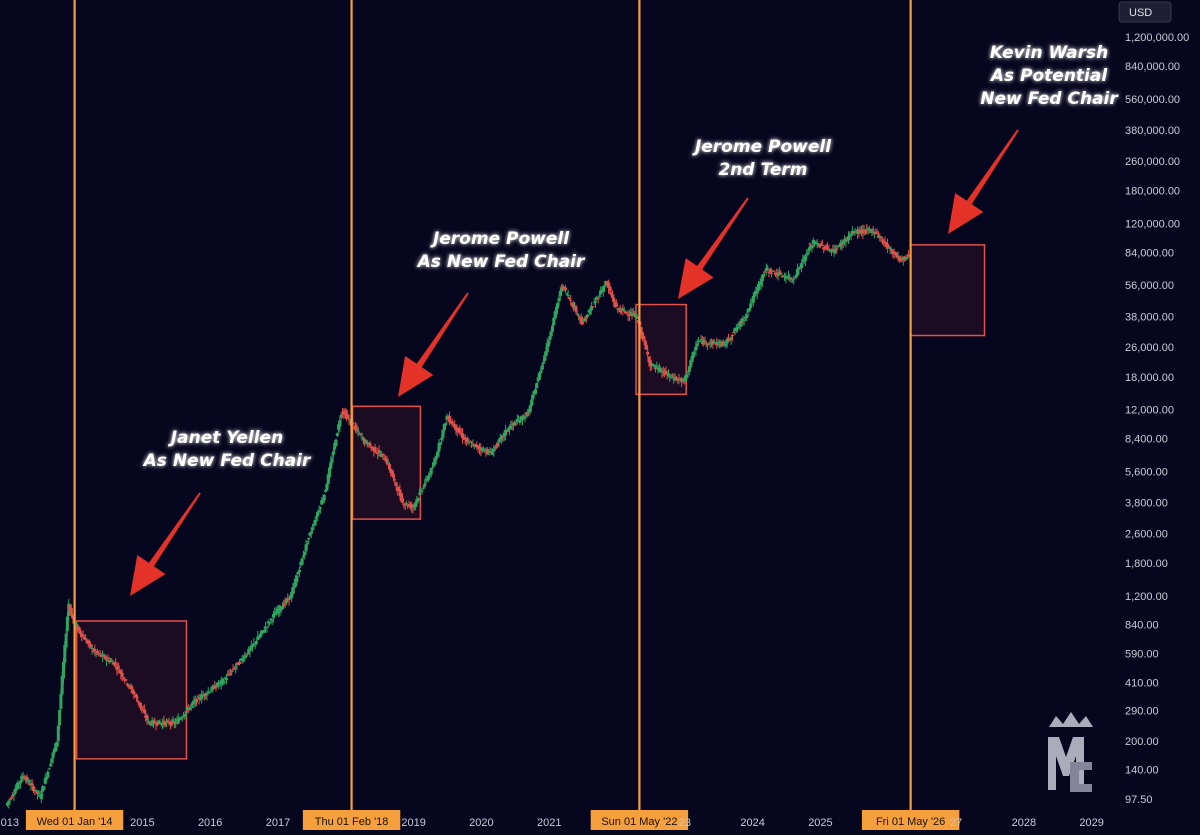  What do you see at coordinates (210, 823) in the screenshot?
I see `x-tick-label: 2016` at bounding box center [210, 823].